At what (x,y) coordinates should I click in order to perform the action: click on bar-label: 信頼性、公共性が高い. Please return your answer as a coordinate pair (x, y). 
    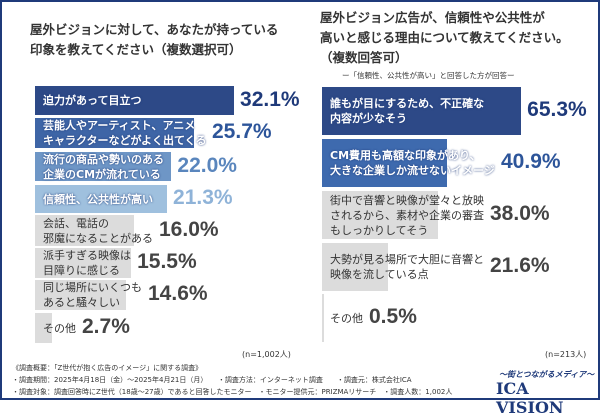
    Looking at the image, I should click on (98, 199).